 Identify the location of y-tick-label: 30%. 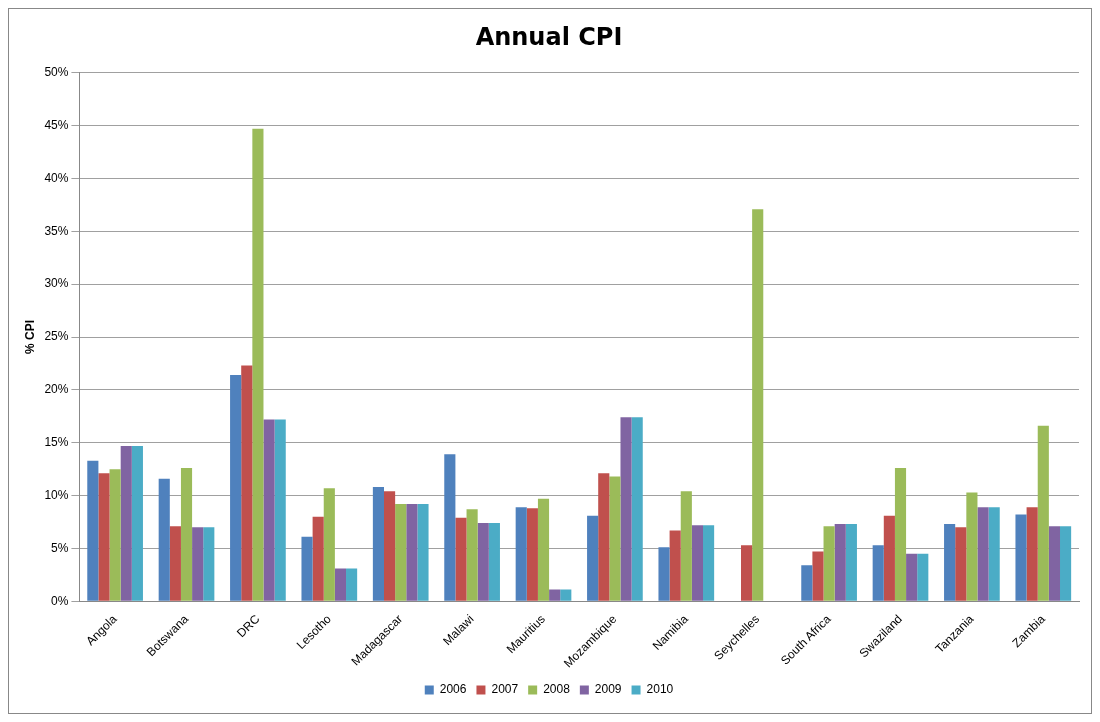
(56, 283).